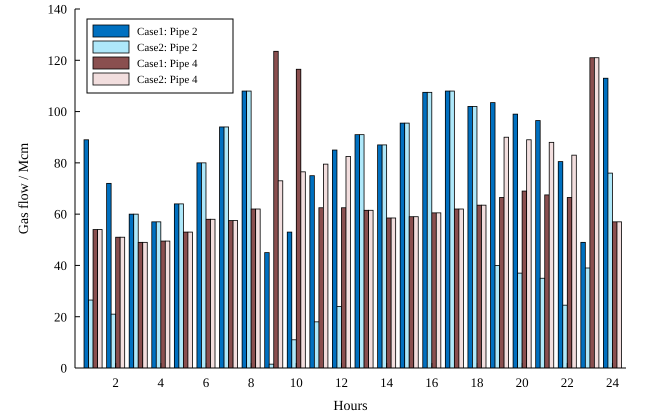  I want to click on x-tick-label: 22, so click(567, 382).